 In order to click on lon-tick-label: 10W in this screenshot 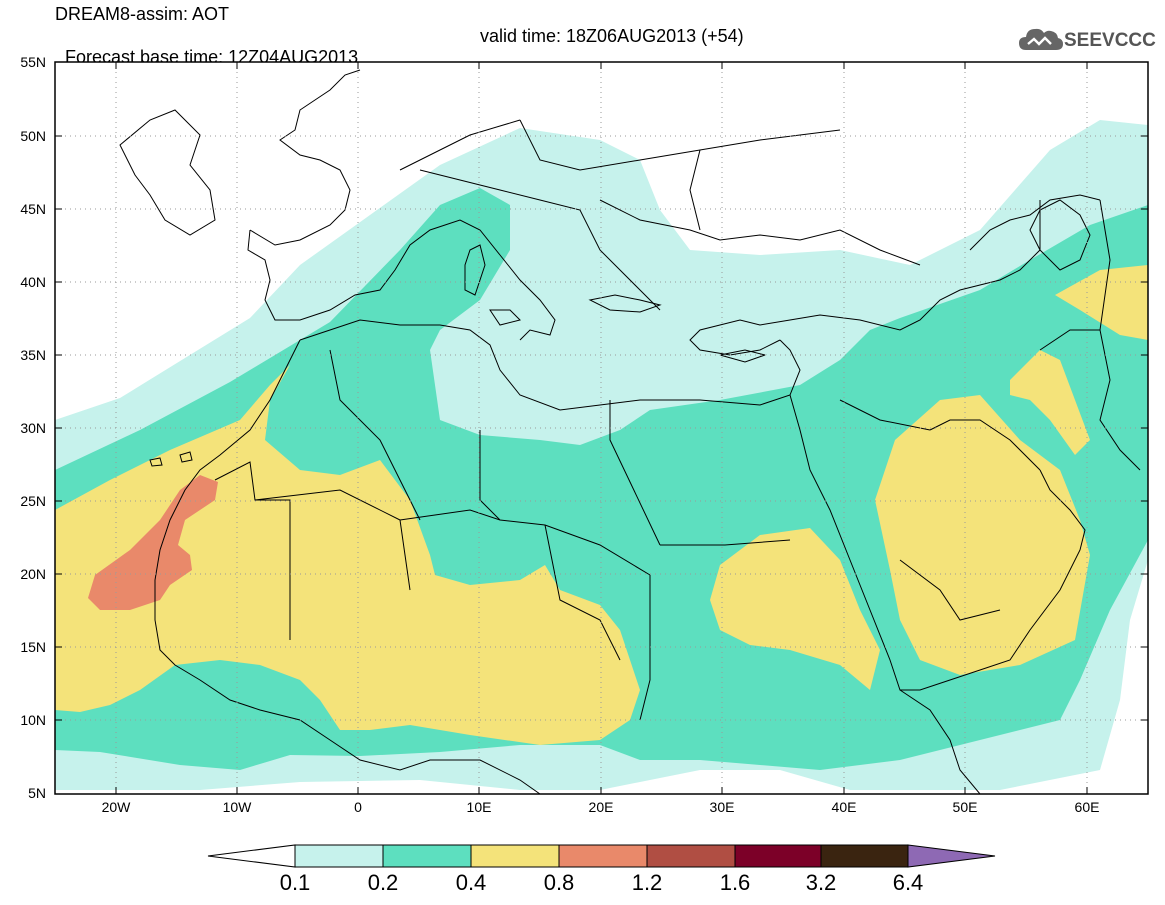, I will do `click(238, 807)`.